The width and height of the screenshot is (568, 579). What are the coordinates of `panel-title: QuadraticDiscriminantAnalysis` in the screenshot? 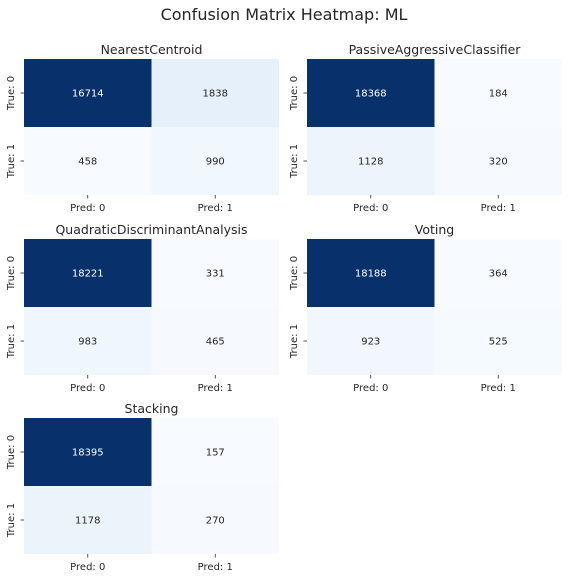 It's located at (151, 229).